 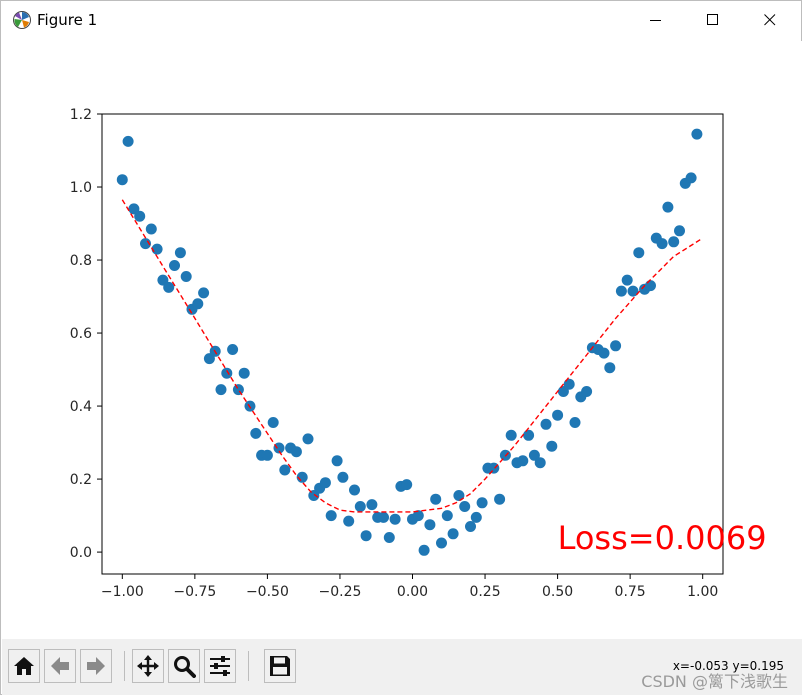 I want to click on maximize-icon, so click(x=712, y=19).